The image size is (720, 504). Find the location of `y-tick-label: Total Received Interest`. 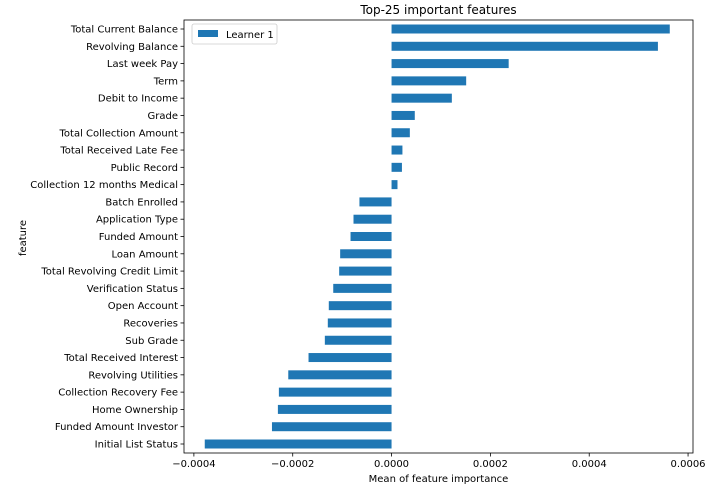

y-tick-label: Total Received Interest is located at coordinates (120, 358).